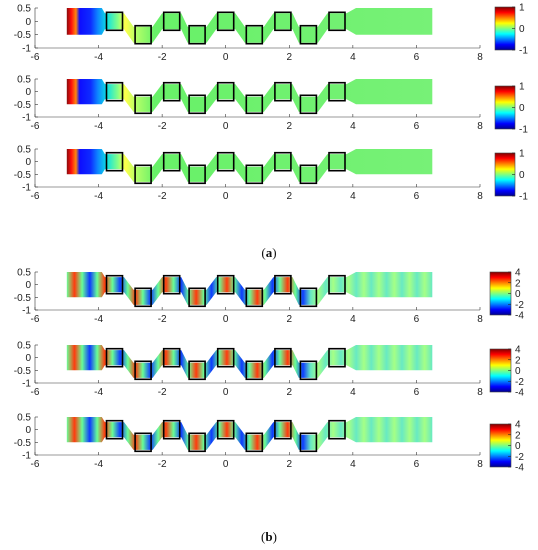 The width and height of the screenshot is (538, 550). What do you see at coordinates (271, 105) in the screenshot?
I see `panel-a-2: -6 -4 -2 0 2 4 6 80.50-0.5-110-1` at bounding box center [271, 105].